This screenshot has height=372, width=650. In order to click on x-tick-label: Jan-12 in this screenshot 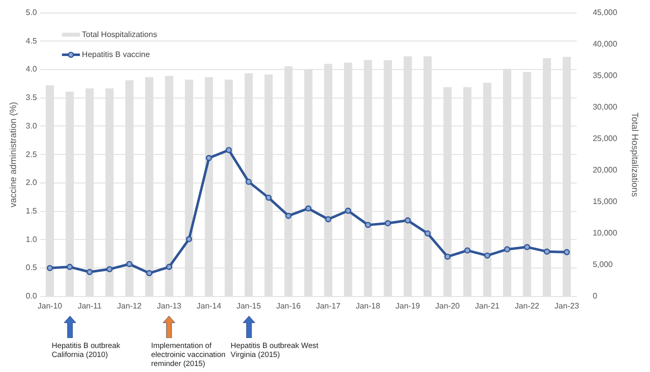, I will do `click(129, 305)`.